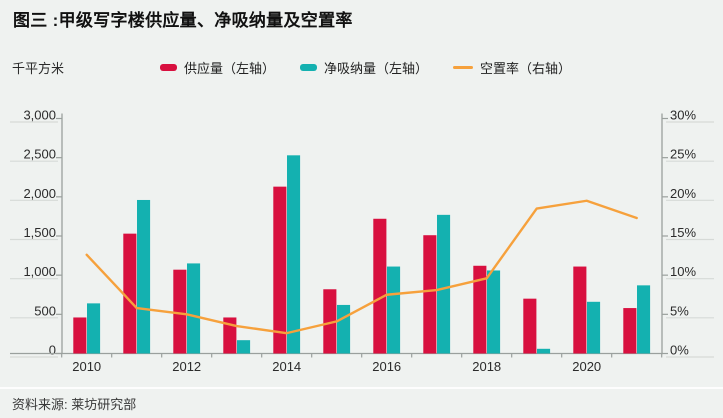 This screenshot has height=418, width=723. Describe the element at coordinates (486, 366) in the screenshot. I see `x-axis-label: 2018` at that location.